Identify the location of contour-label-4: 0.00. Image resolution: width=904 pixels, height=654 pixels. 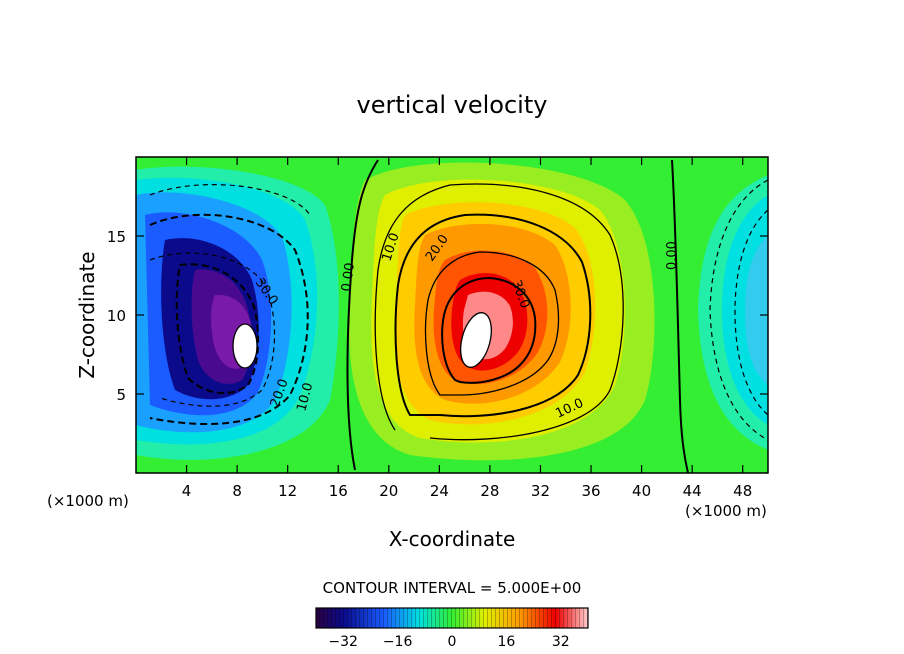
(348, 277).